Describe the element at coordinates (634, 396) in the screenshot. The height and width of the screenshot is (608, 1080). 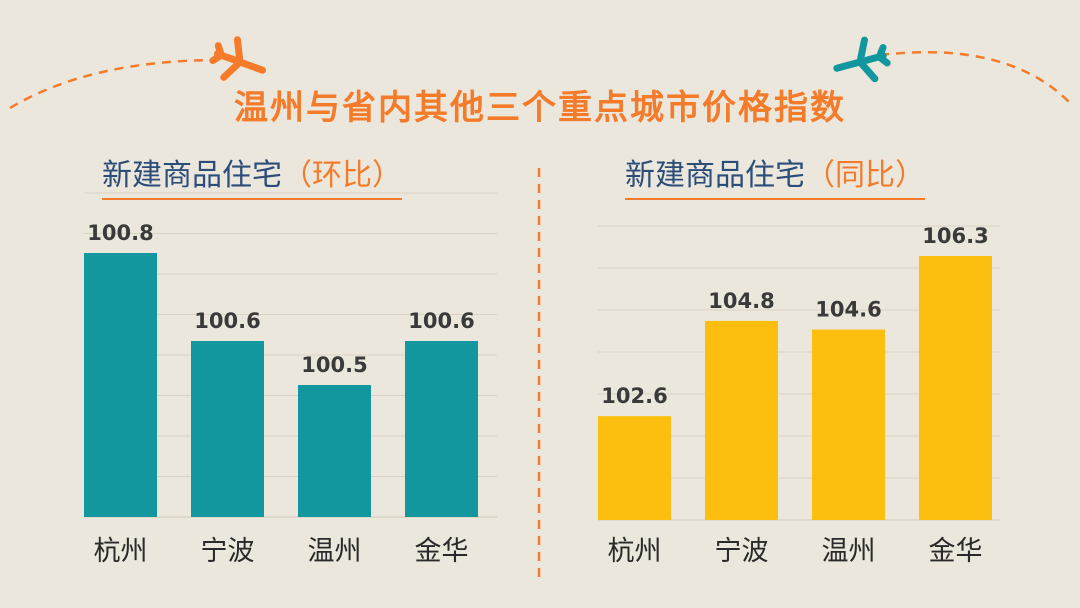
I see `yoy-value-label: 102.6` at that location.